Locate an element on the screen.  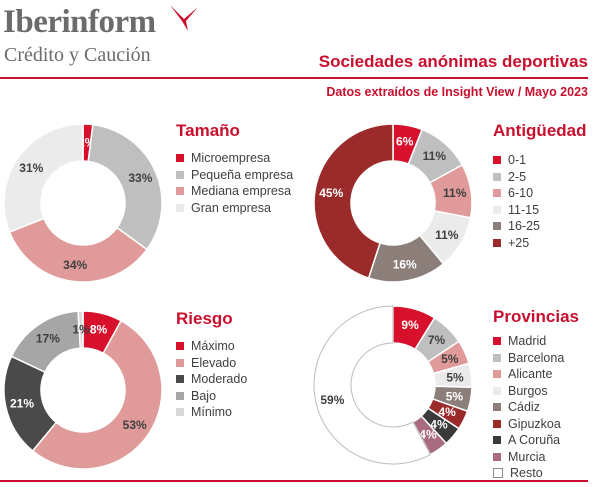
legend-item-25: +25 is located at coordinates (516, 243).